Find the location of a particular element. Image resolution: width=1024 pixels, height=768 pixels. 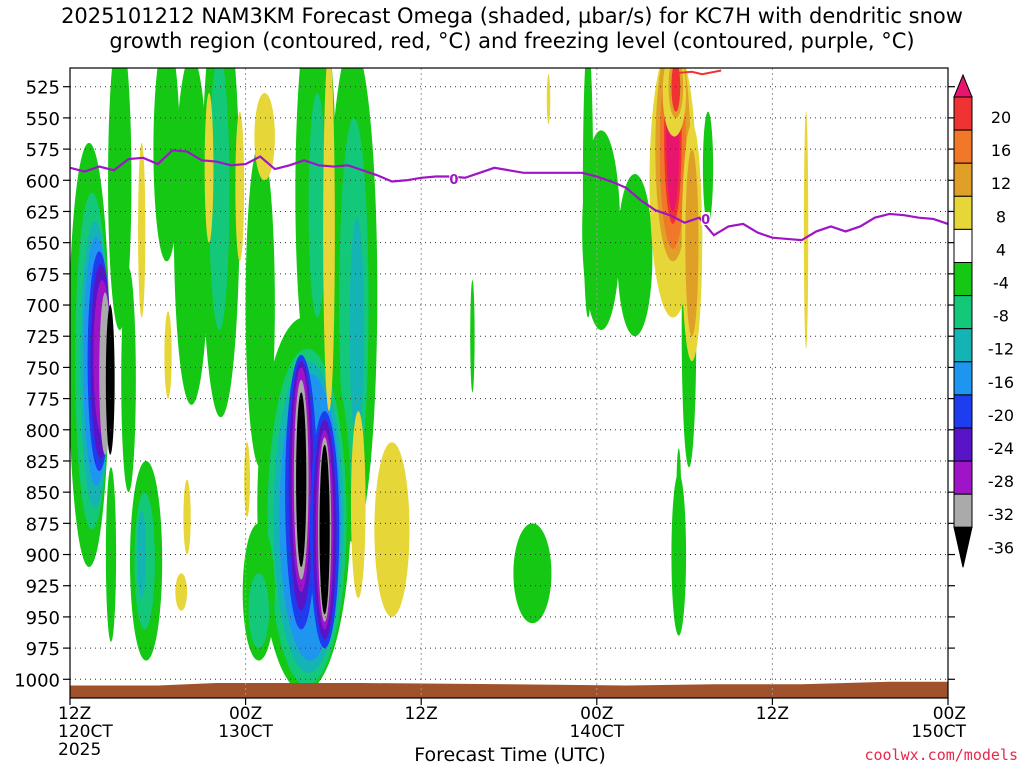

y-tick-label: 650 is located at coordinates (43, 244).